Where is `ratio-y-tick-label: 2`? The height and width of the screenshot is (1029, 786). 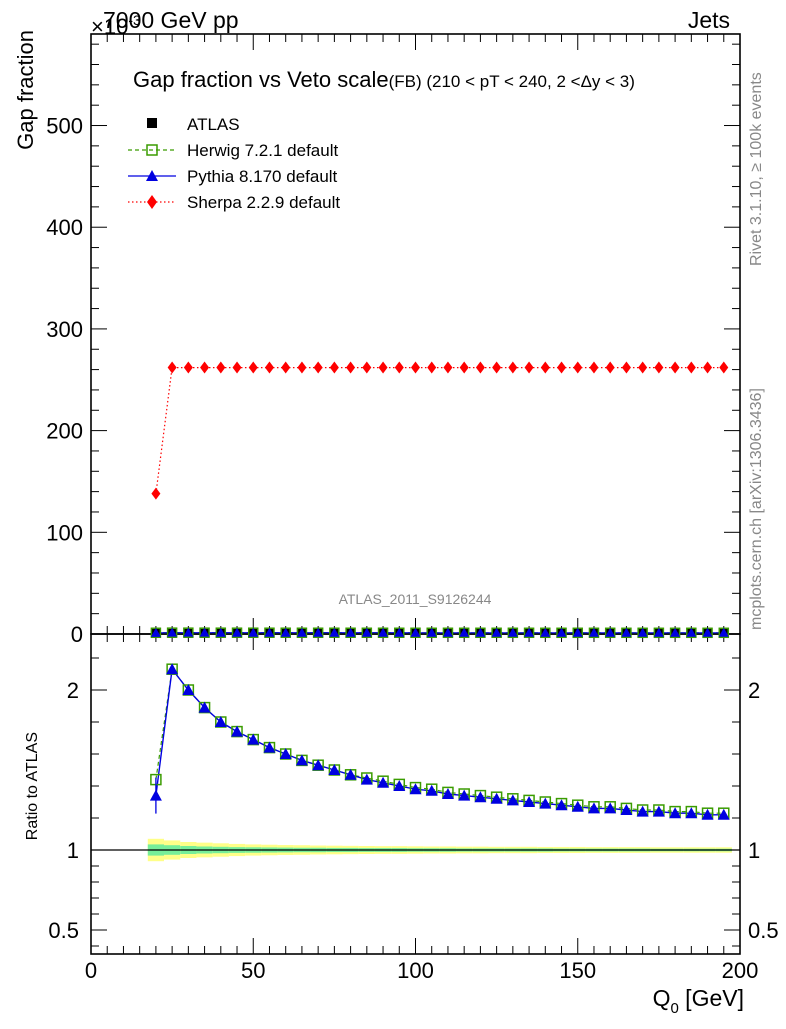
ratio-y-tick-label: 2 is located at coordinates (73, 690).